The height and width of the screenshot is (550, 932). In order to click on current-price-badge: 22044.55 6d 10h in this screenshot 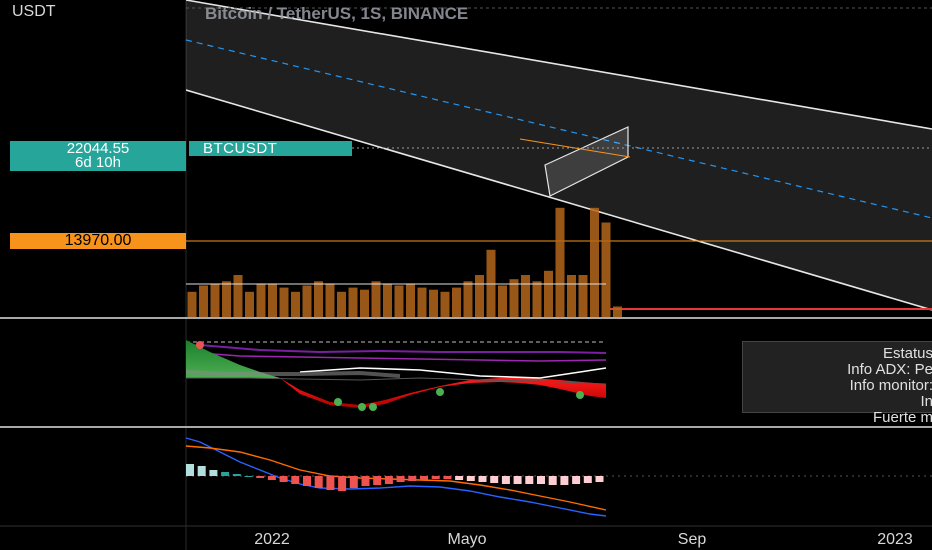, I will do `click(98, 156)`.